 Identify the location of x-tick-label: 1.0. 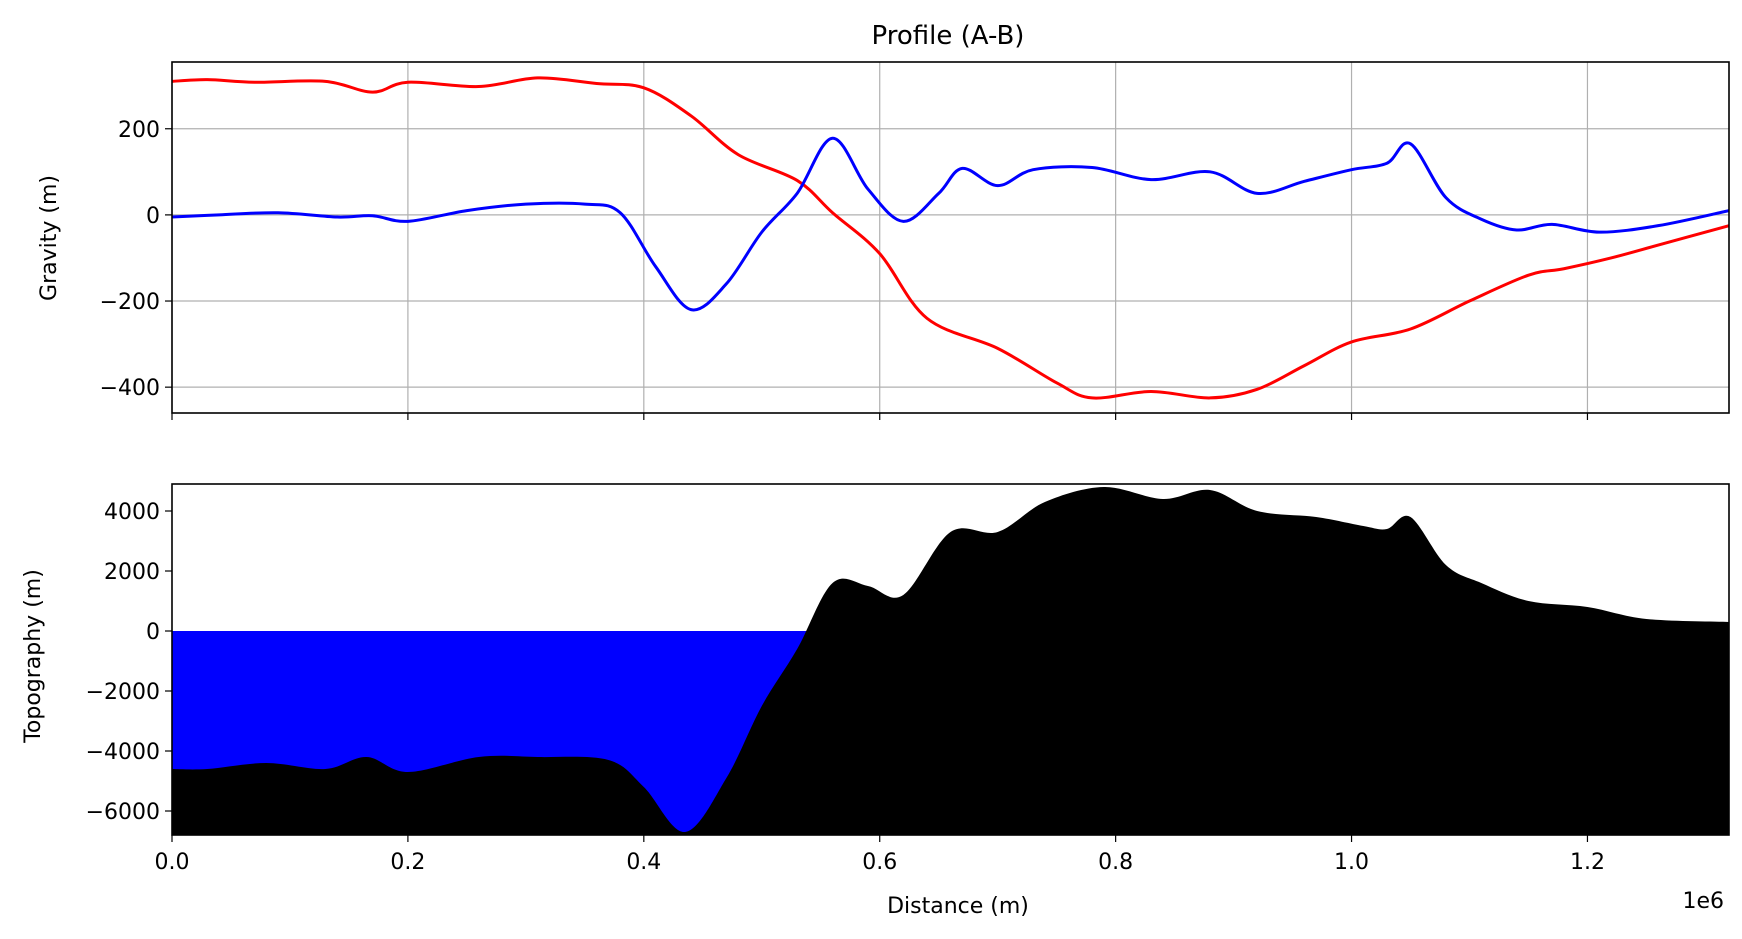
(1351, 862).